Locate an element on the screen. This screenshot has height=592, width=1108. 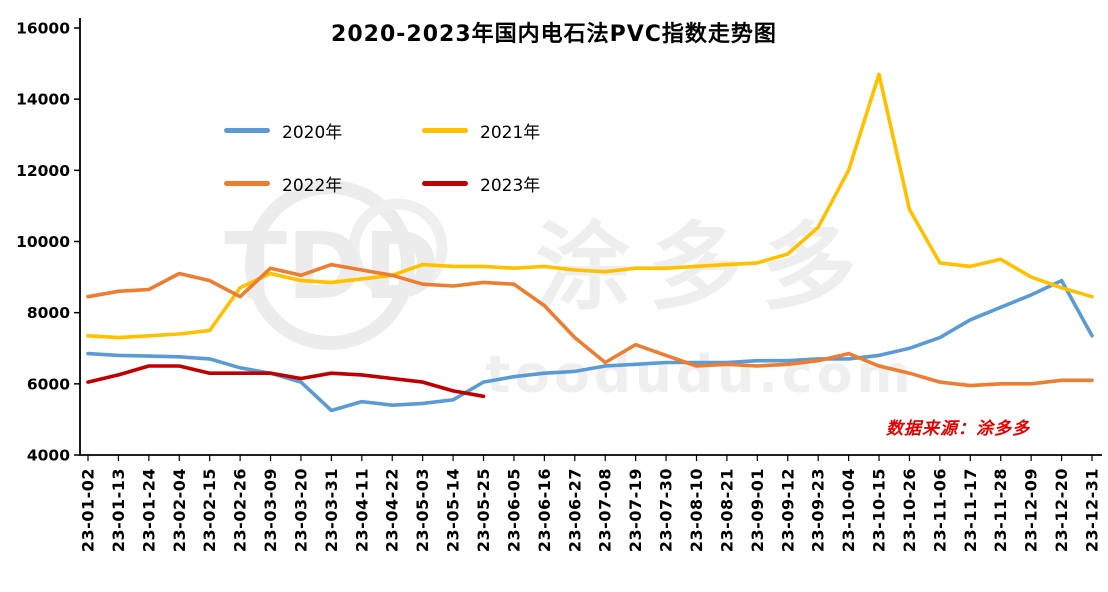
x-axis-label: 23-12-31 is located at coordinates (1092, 510).